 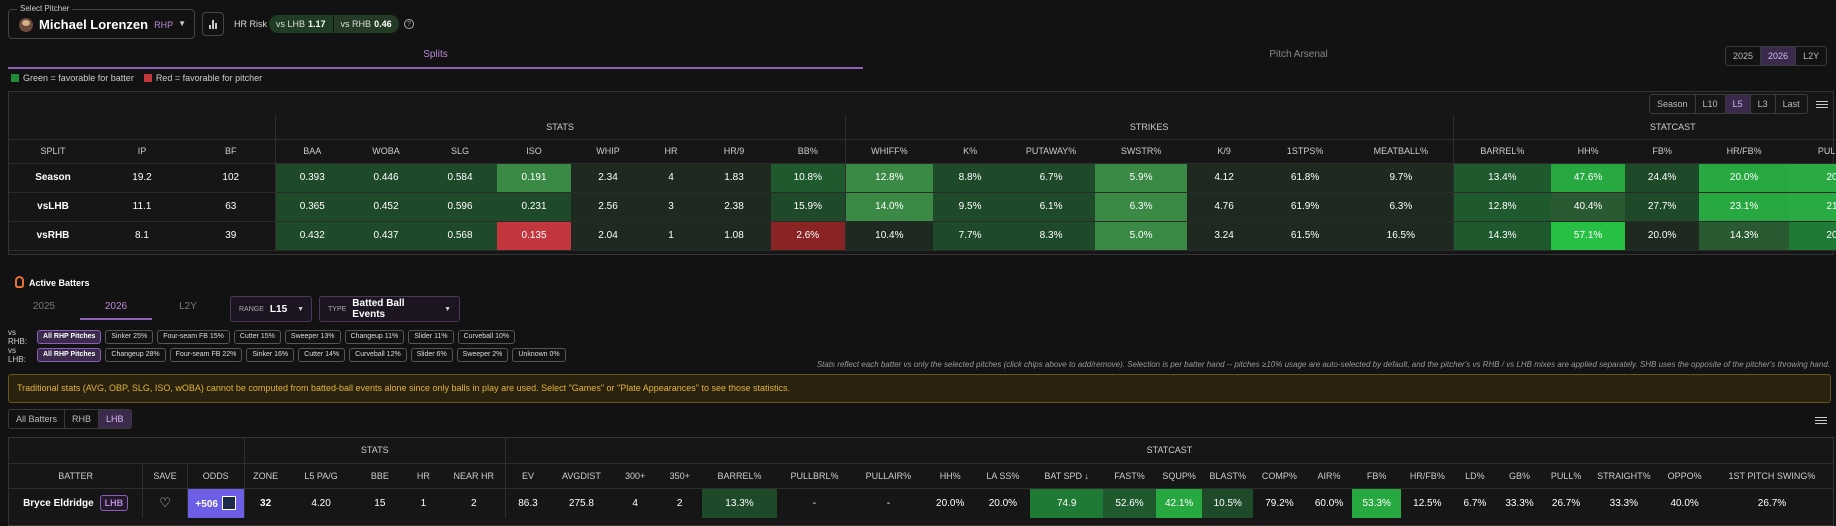 What do you see at coordinates (1298, 54) in the screenshot?
I see `tab-pitch-arsenal: Pitch Arsenal` at bounding box center [1298, 54].